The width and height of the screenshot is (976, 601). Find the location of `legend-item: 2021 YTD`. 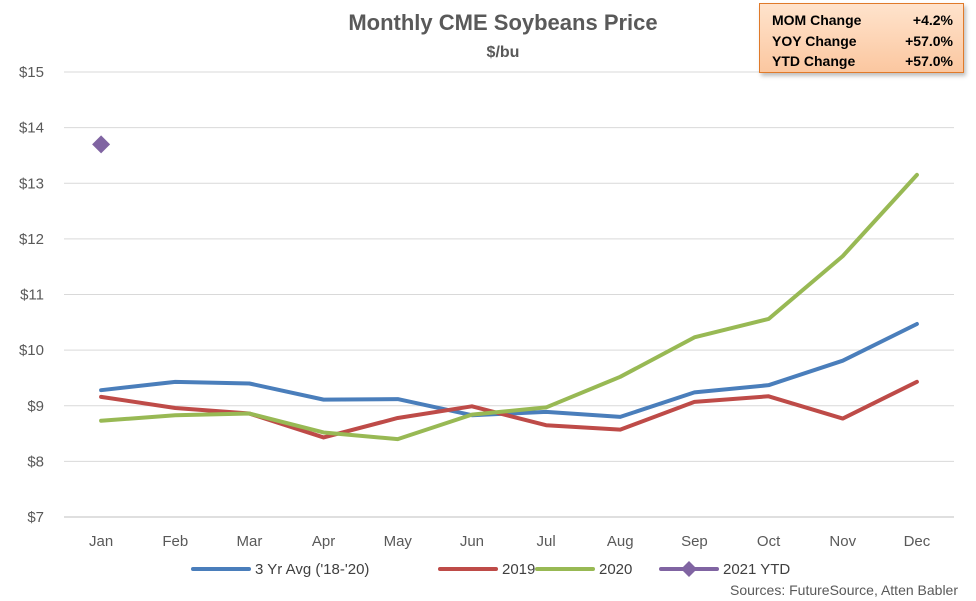

legend-item: 2021 YTD is located at coordinates (724, 569).